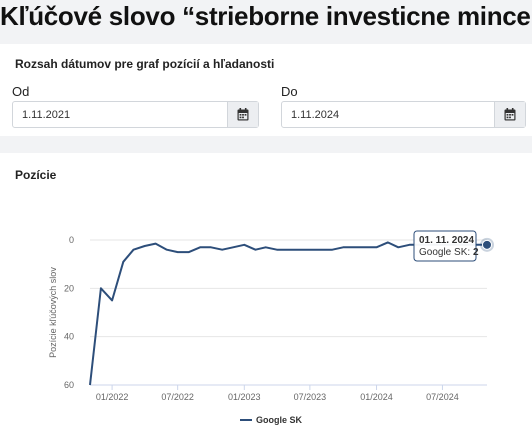  I want to click on to-date-picker, so click(403, 114).